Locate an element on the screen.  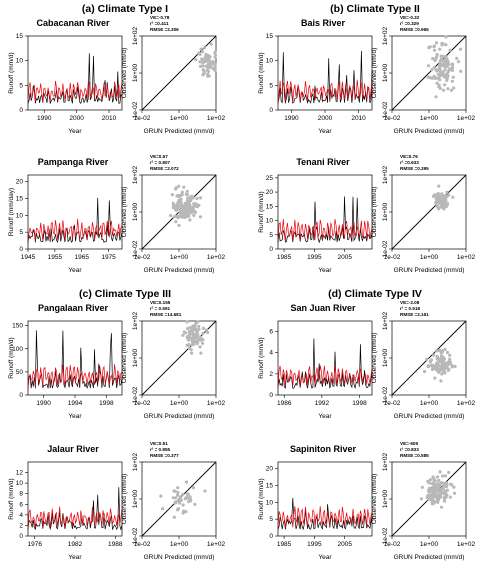
line-chart-title: Pangalaan River is located at coordinates (73, 308).